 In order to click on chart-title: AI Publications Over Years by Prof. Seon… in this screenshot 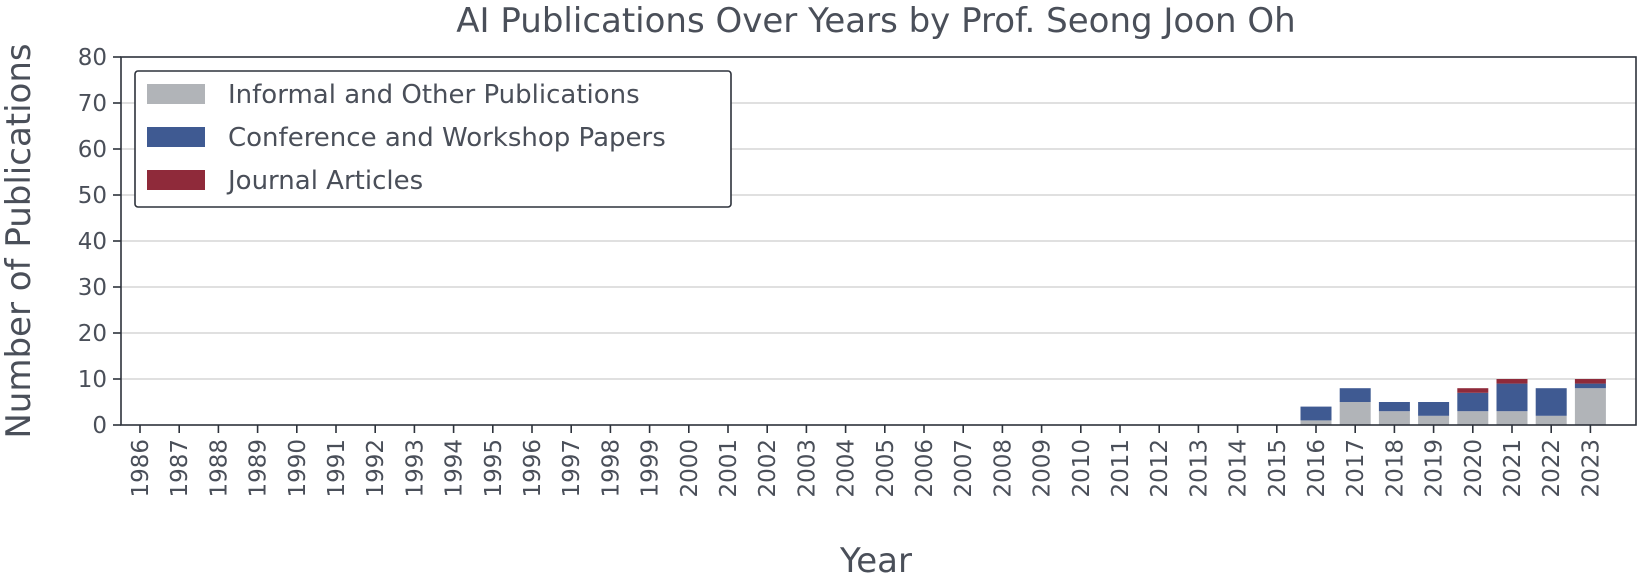, I will do `click(875, 21)`.